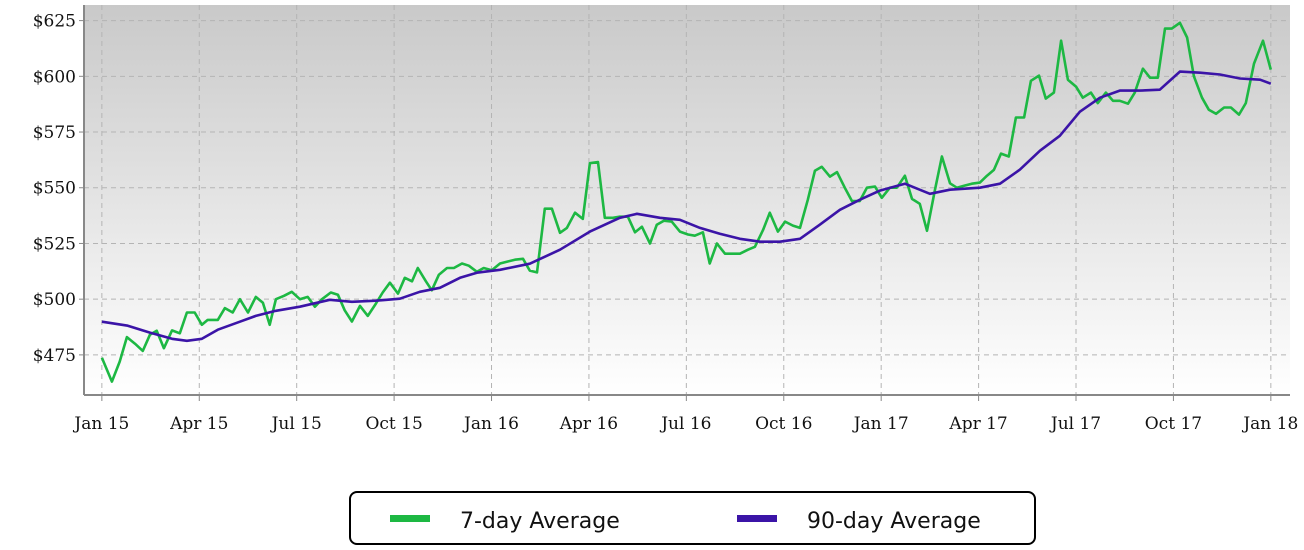 The height and width of the screenshot is (550, 1304). I want to click on x-tick-label: Oct 16, so click(783, 424).